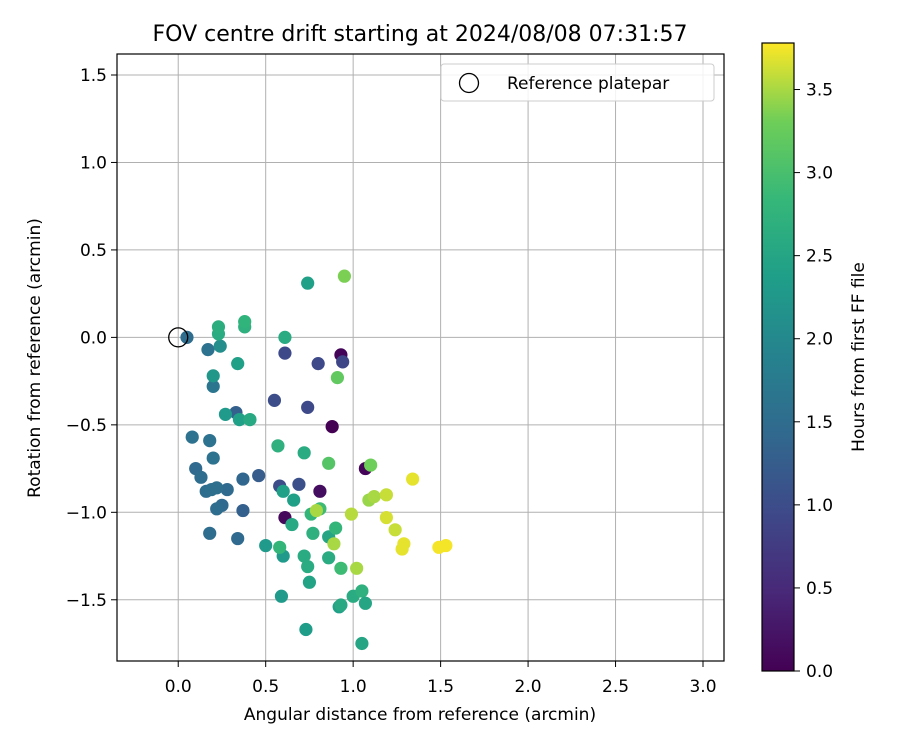 This screenshot has height=750, width=900. What do you see at coordinates (86, 513) in the screenshot?
I see `y-tick-label: −1.0` at bounding box center [86, 513].